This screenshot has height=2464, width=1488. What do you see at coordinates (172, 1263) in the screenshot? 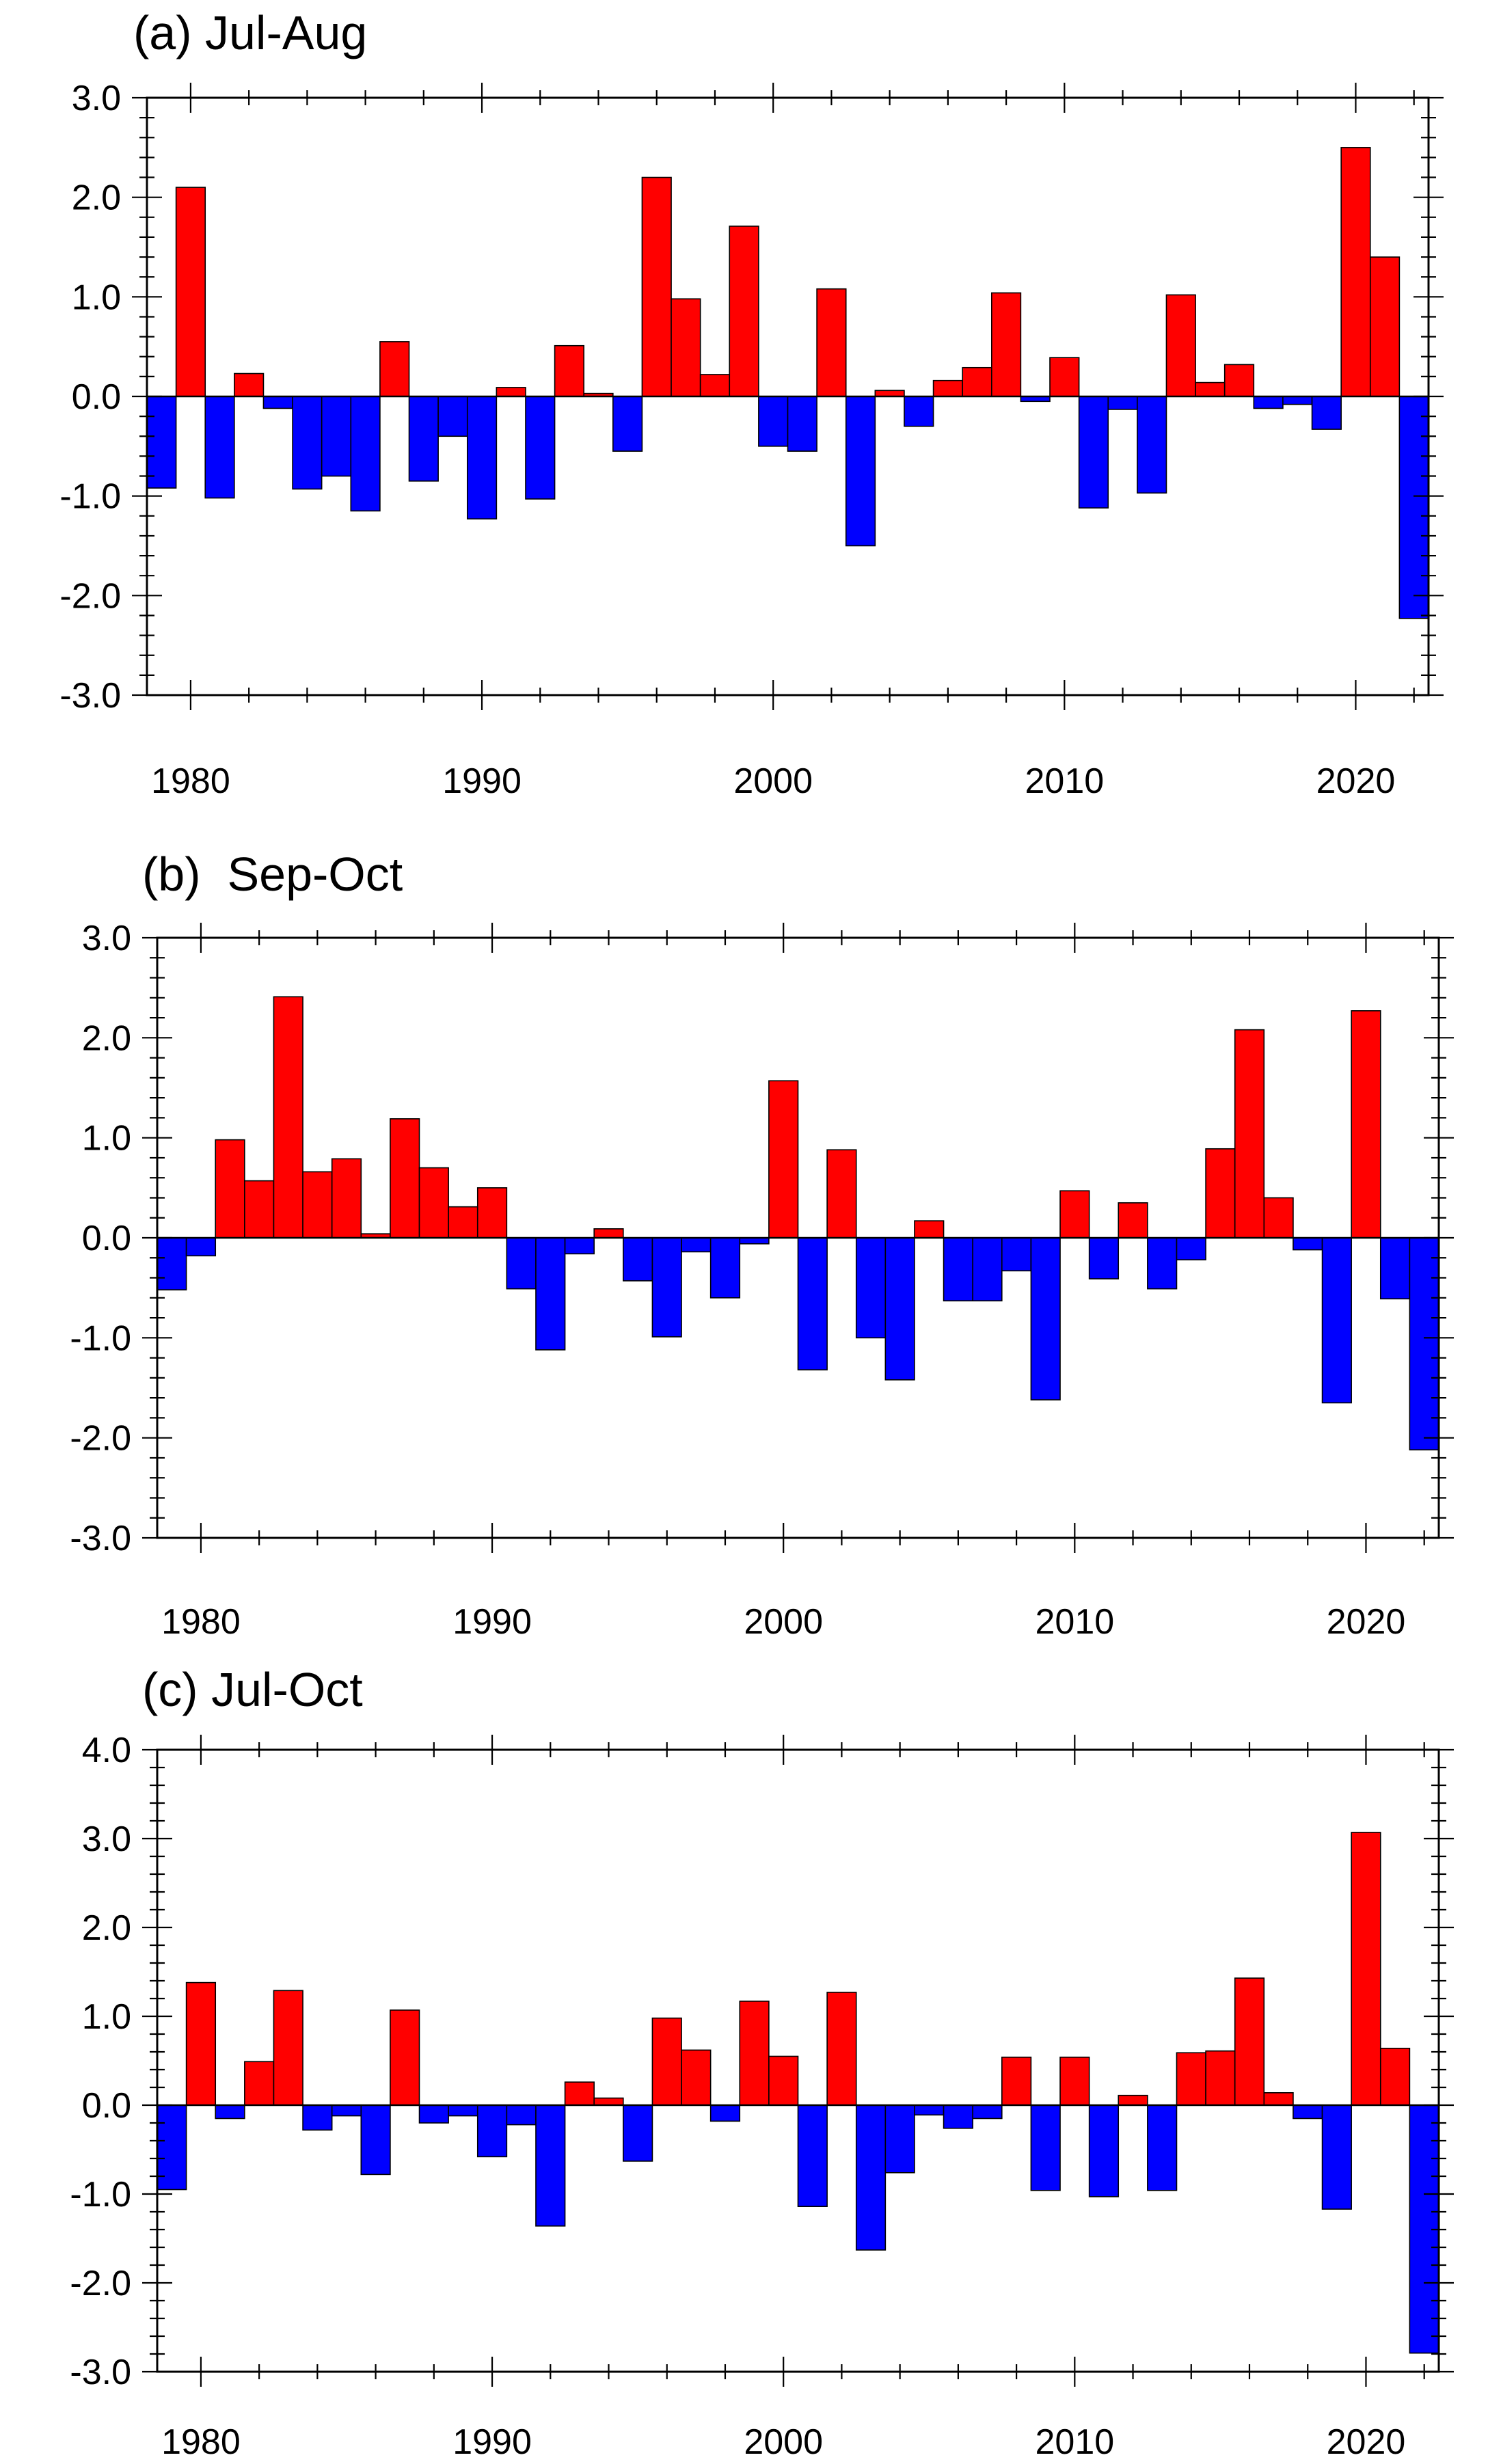
I see `bar-1979` at bounding box center [172, 1263].